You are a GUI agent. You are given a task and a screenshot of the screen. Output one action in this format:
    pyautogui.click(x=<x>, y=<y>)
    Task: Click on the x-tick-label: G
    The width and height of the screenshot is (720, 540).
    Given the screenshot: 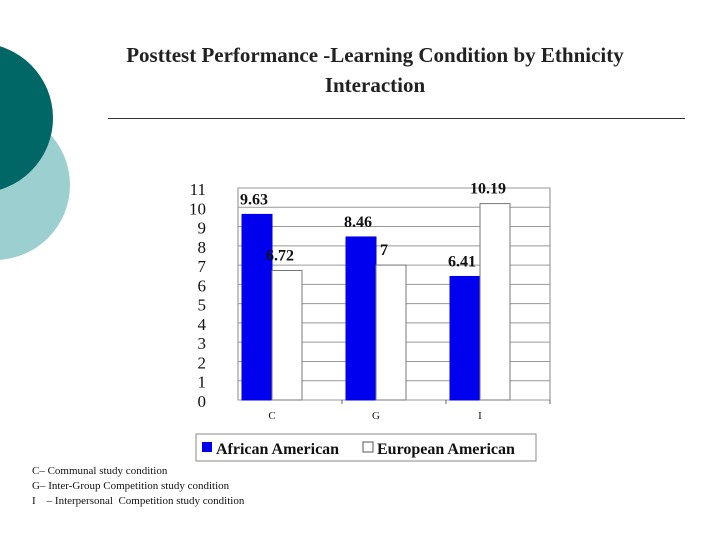 What is the action you would take?
    pyautogui.click(x=376, y=416)
    